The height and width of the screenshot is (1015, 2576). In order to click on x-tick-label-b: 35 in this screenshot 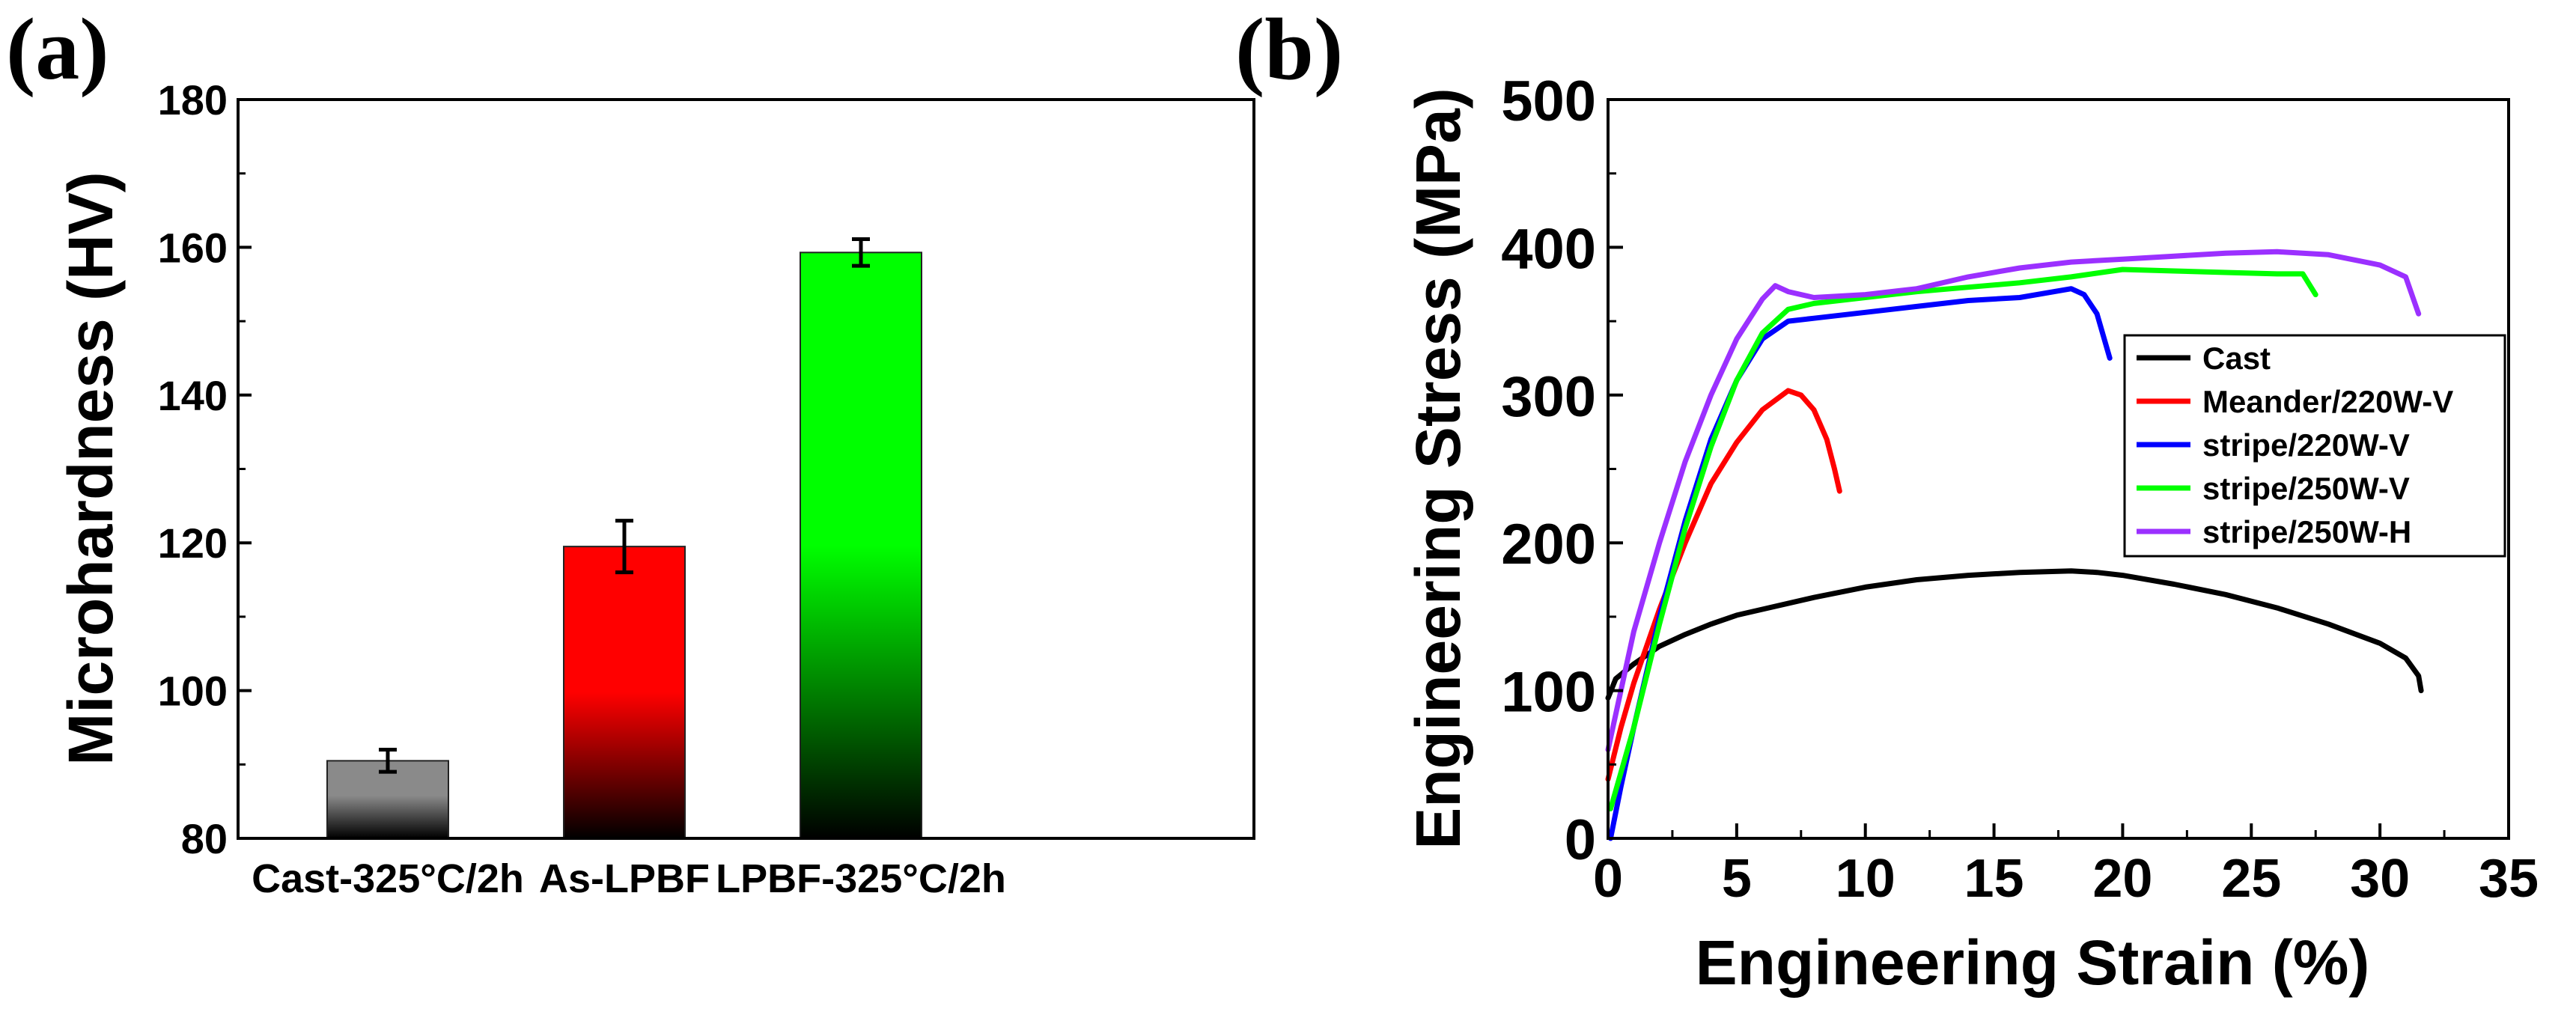, I will do `click(2509, 879)`.